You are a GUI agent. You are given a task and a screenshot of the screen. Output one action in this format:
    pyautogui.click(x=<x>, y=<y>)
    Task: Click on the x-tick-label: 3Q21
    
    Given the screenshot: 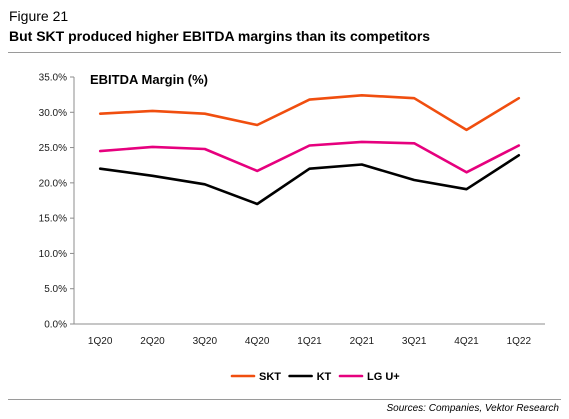 What is the action you would take?
    pyautogui.click(x=414, y=341)
    